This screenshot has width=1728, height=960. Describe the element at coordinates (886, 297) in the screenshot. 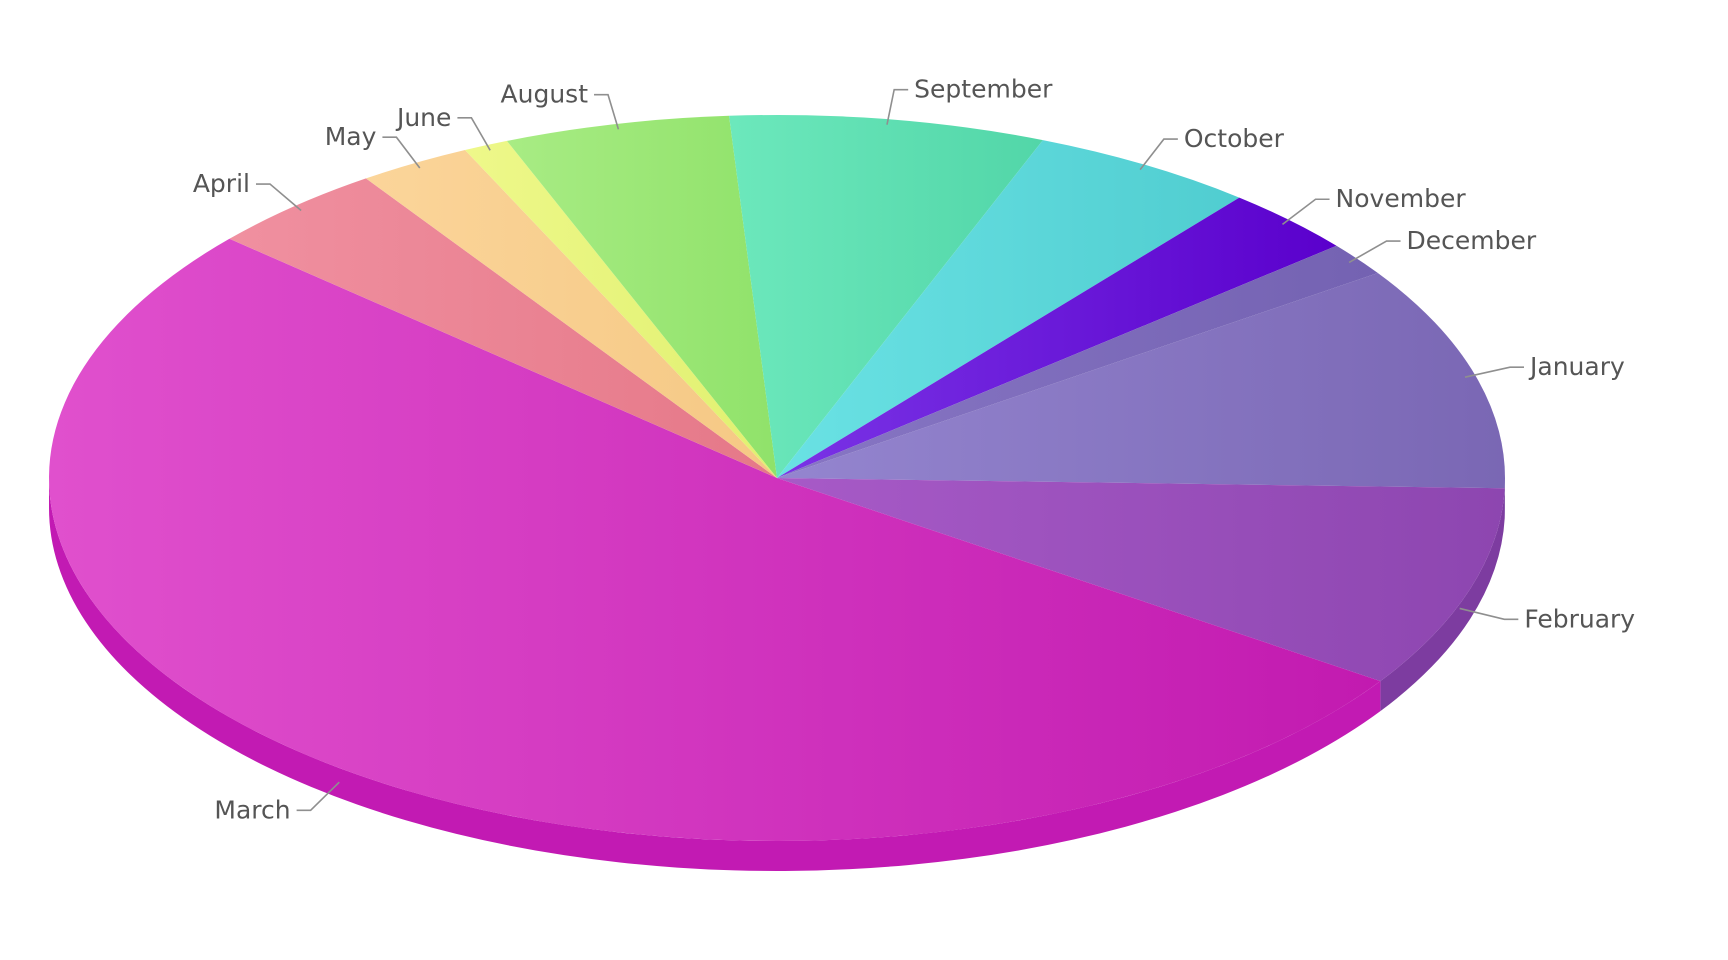

I see `slice-september` at that location.